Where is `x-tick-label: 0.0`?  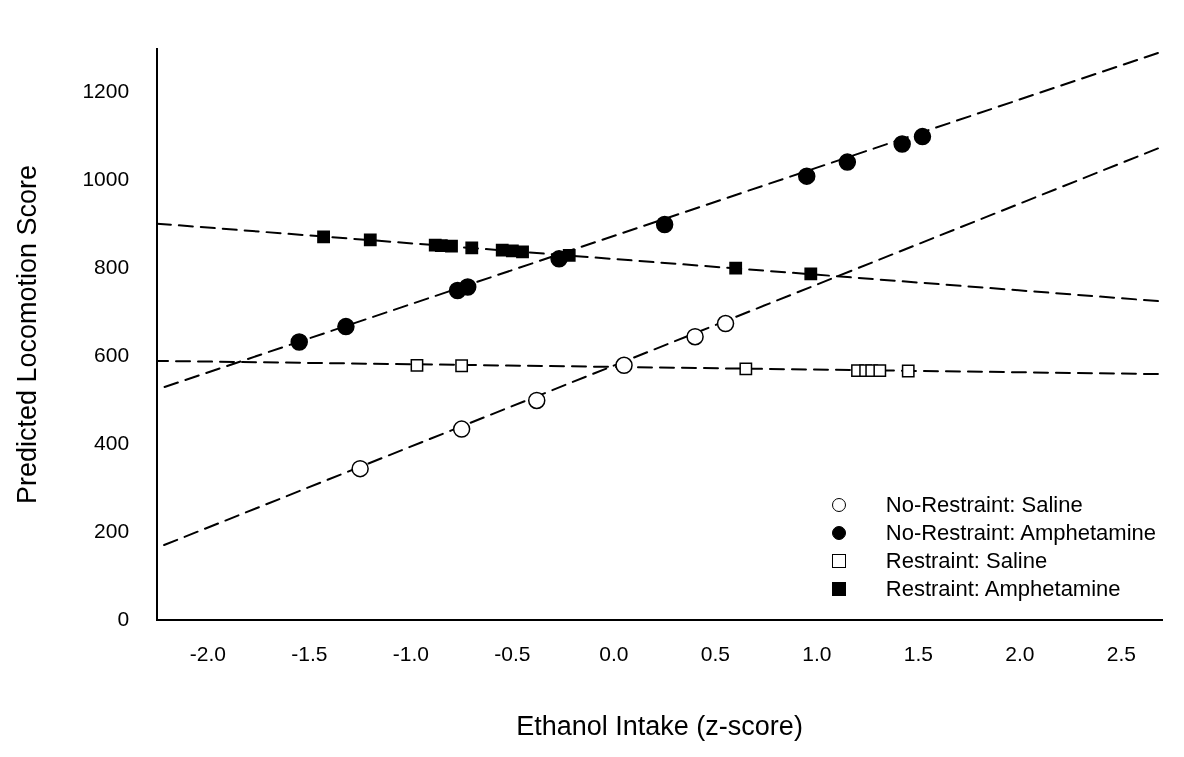 x-tick-label: 0.0 is located at coordinates (614, 653).